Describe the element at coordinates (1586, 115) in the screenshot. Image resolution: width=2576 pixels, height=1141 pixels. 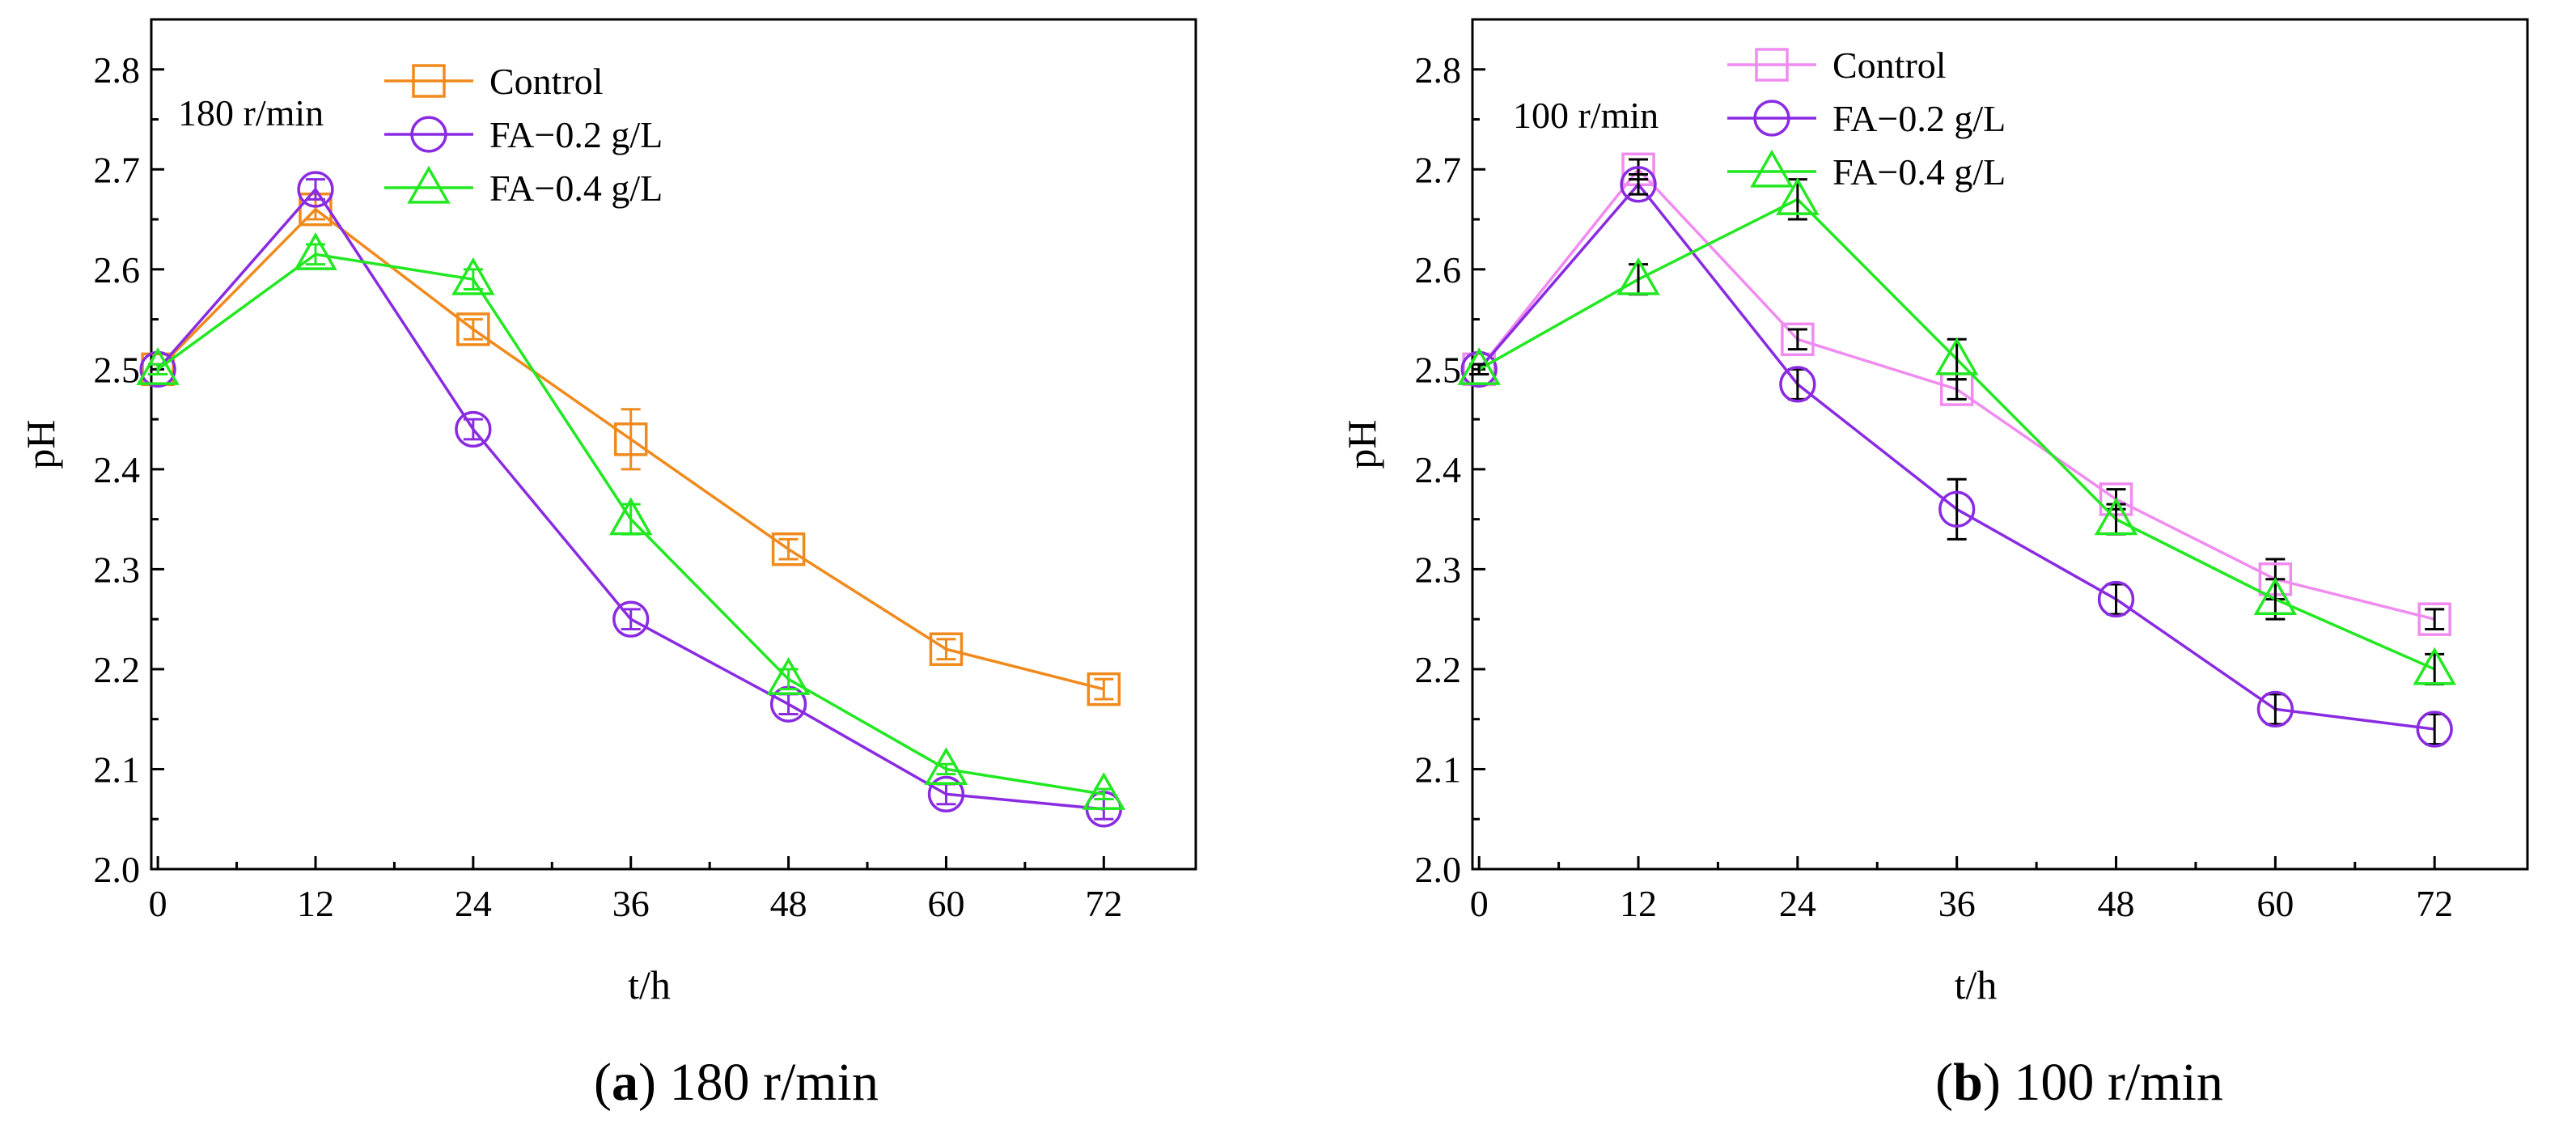
I see `panel-annotation: 100 r/min` at that location.